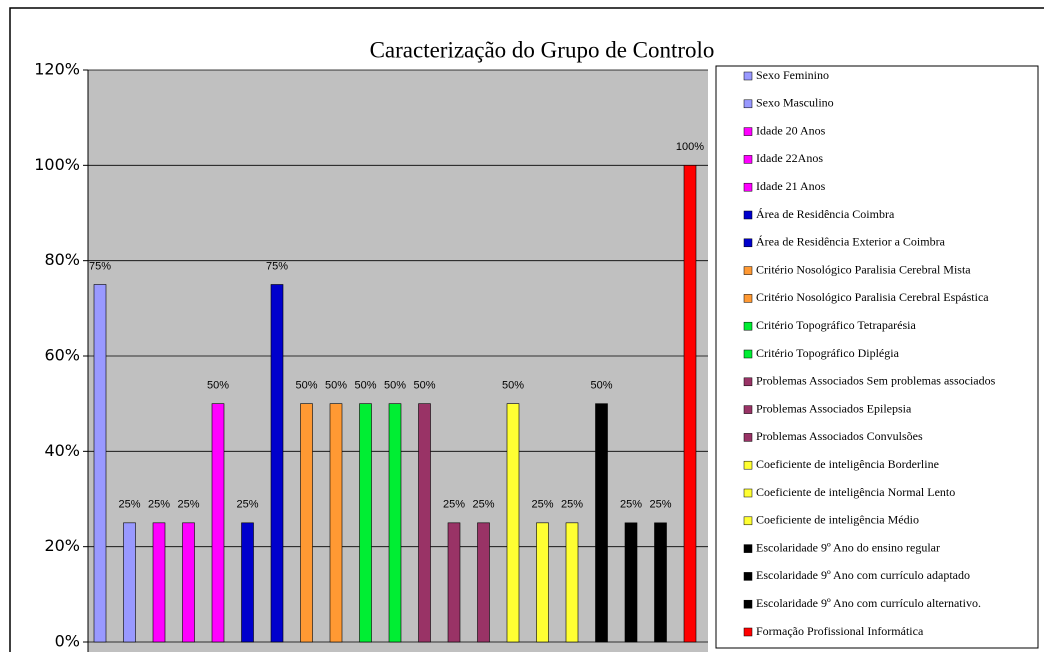 The image size is (1044, 652). Describe the element at coordinates (795, 103) in the screenshot. I see `legend-label: Sexo Masculino` at that location.